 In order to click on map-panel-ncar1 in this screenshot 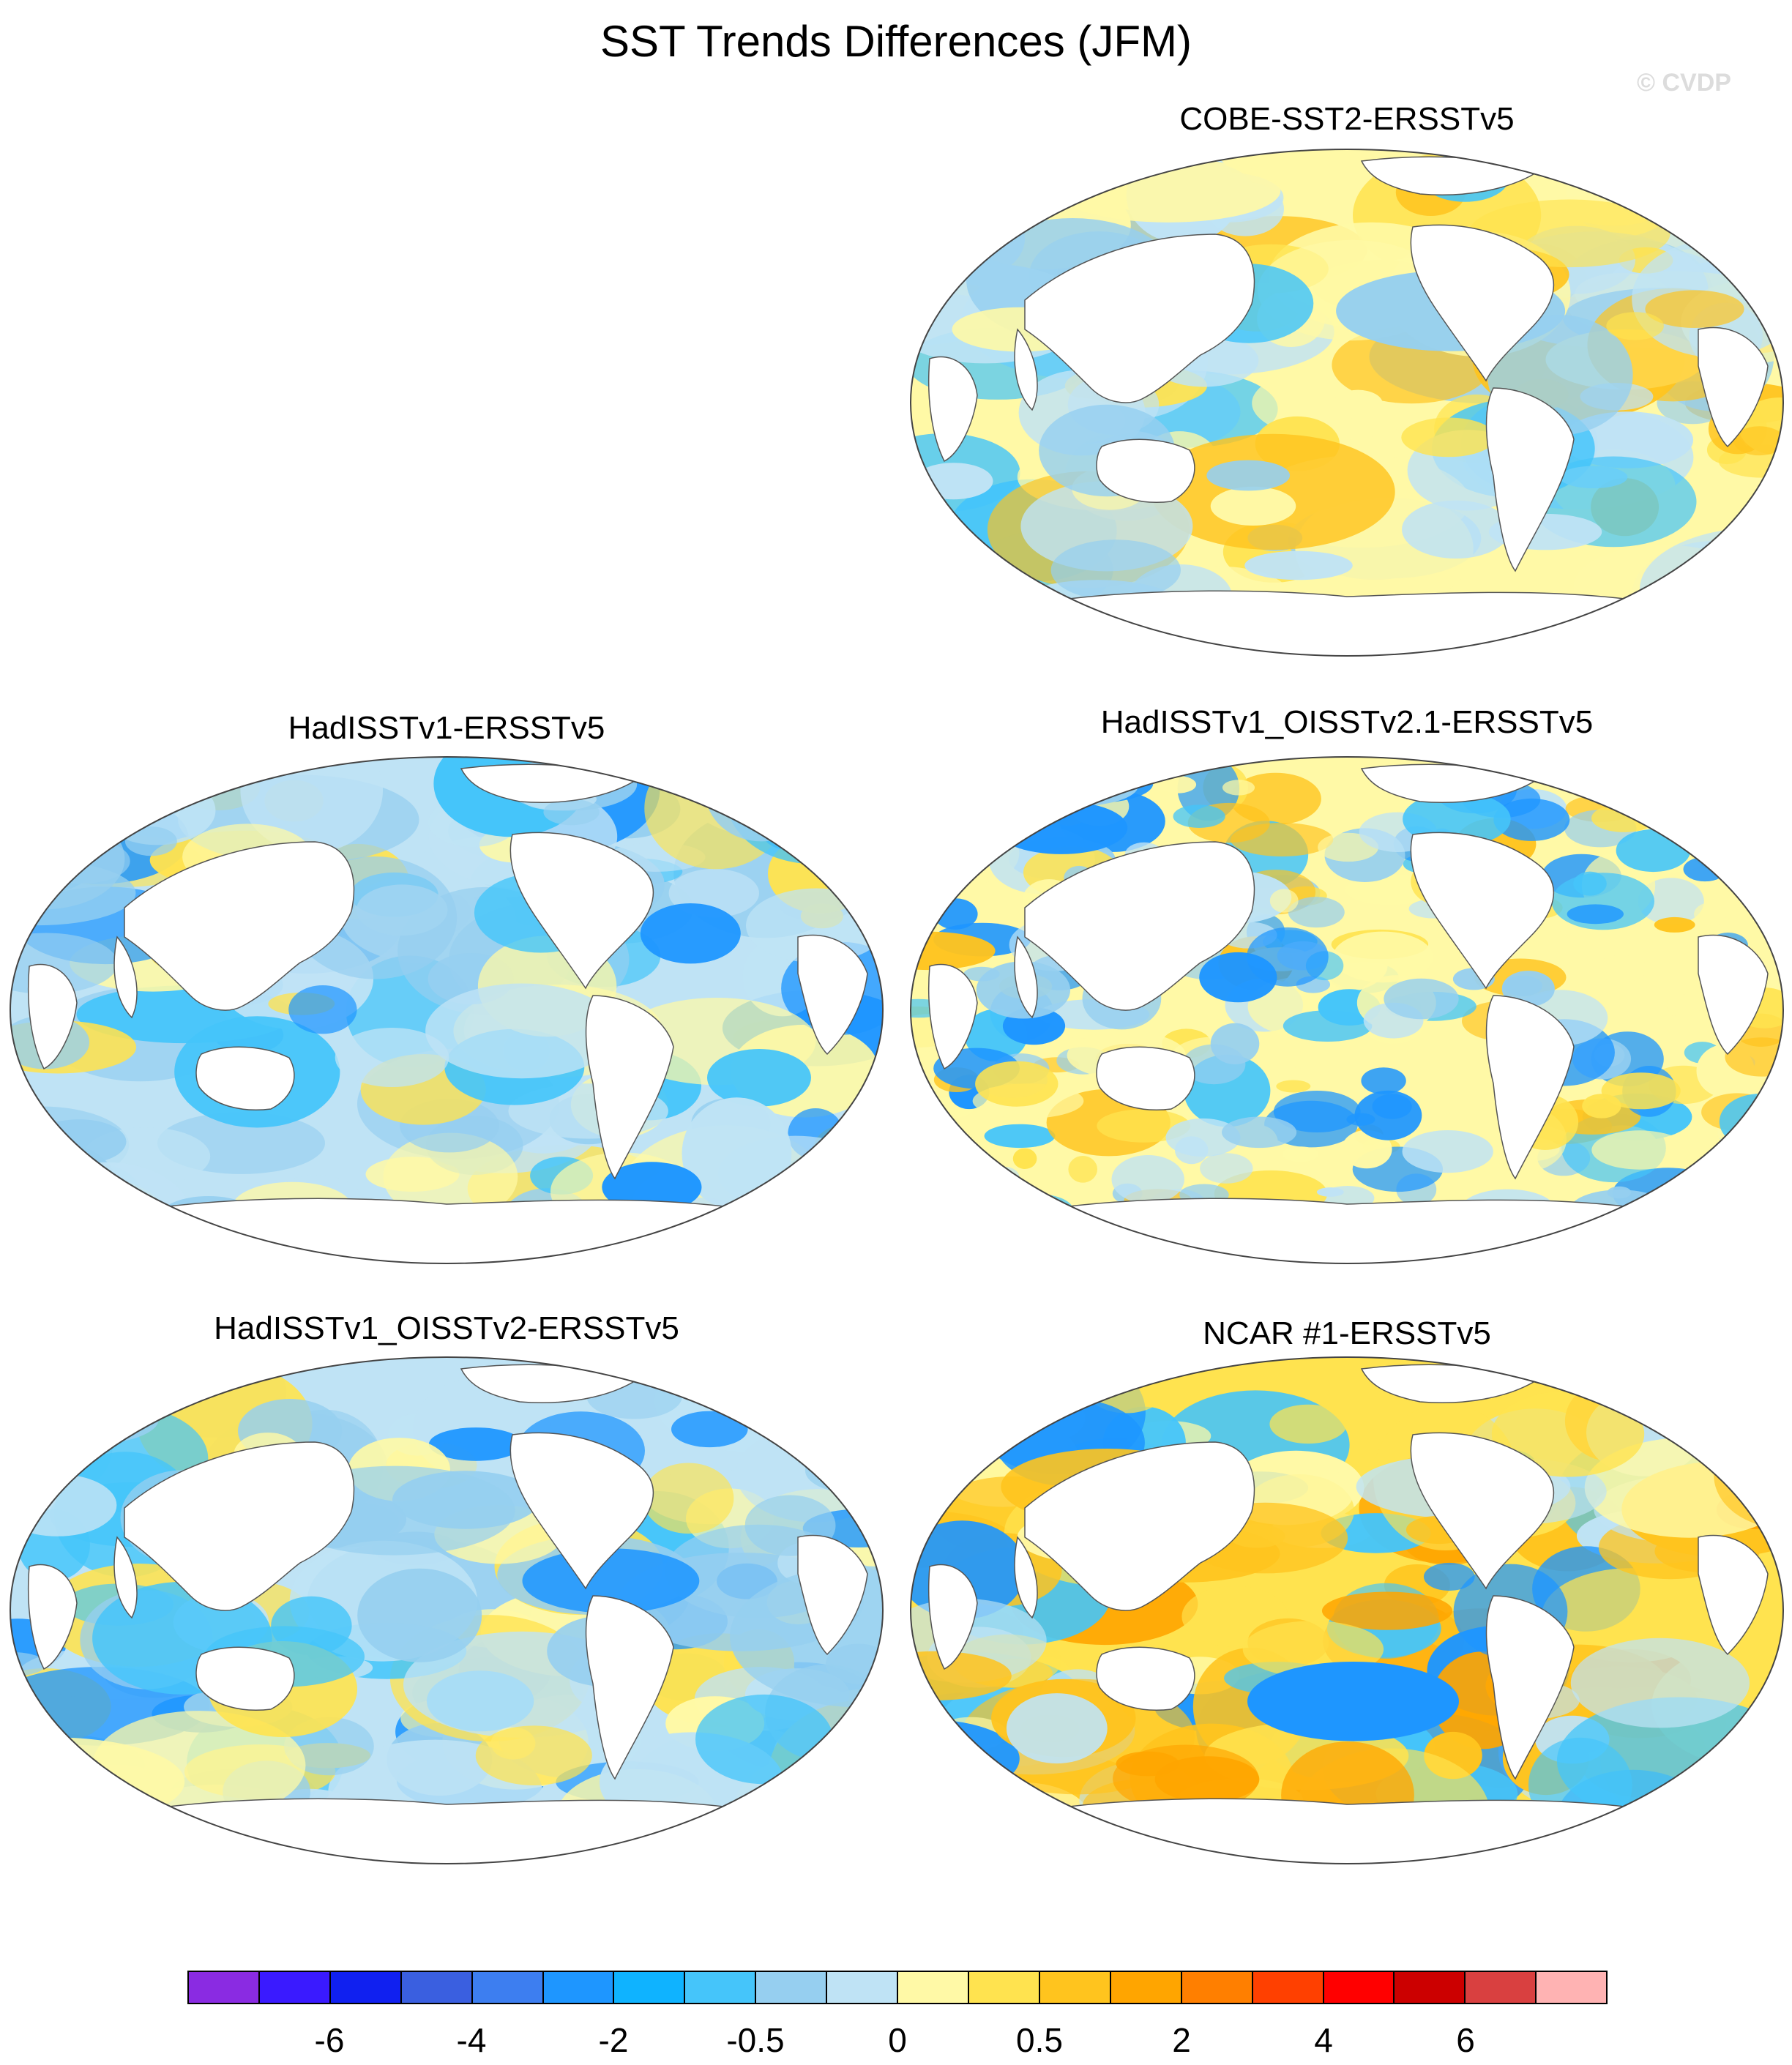, I will do `click(1347, 1610)`.